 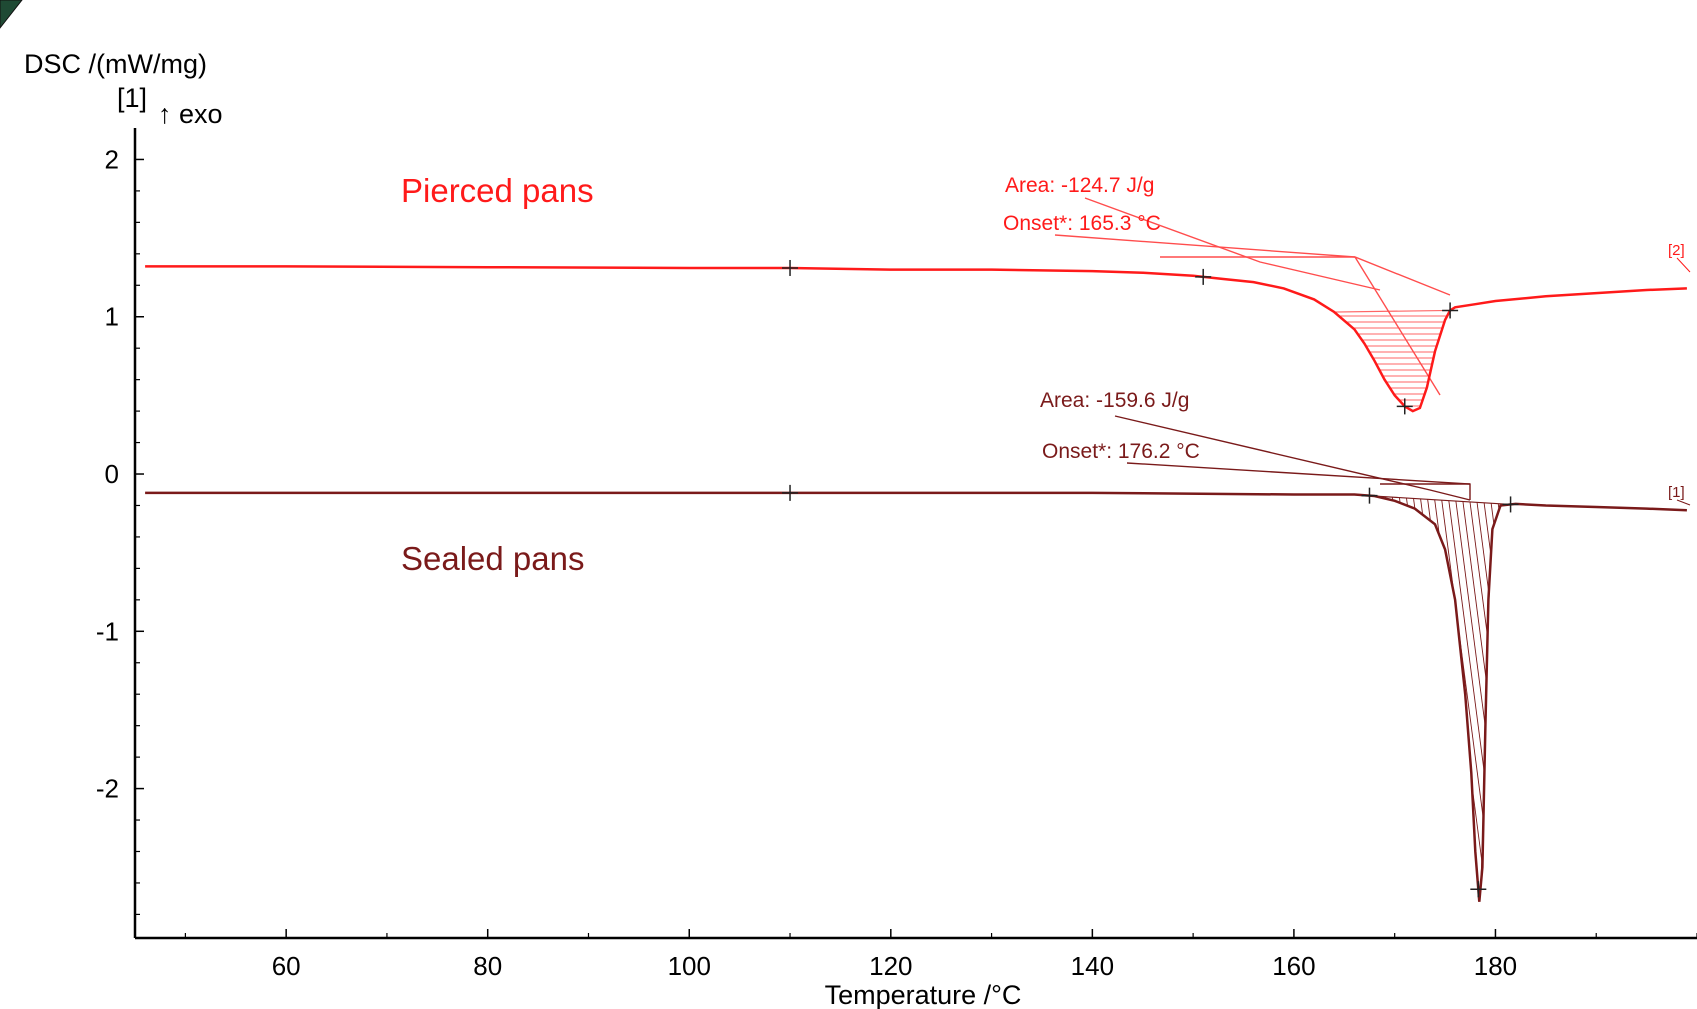 I want to click on onset-construction-lines, so click(x=1372, y=351).